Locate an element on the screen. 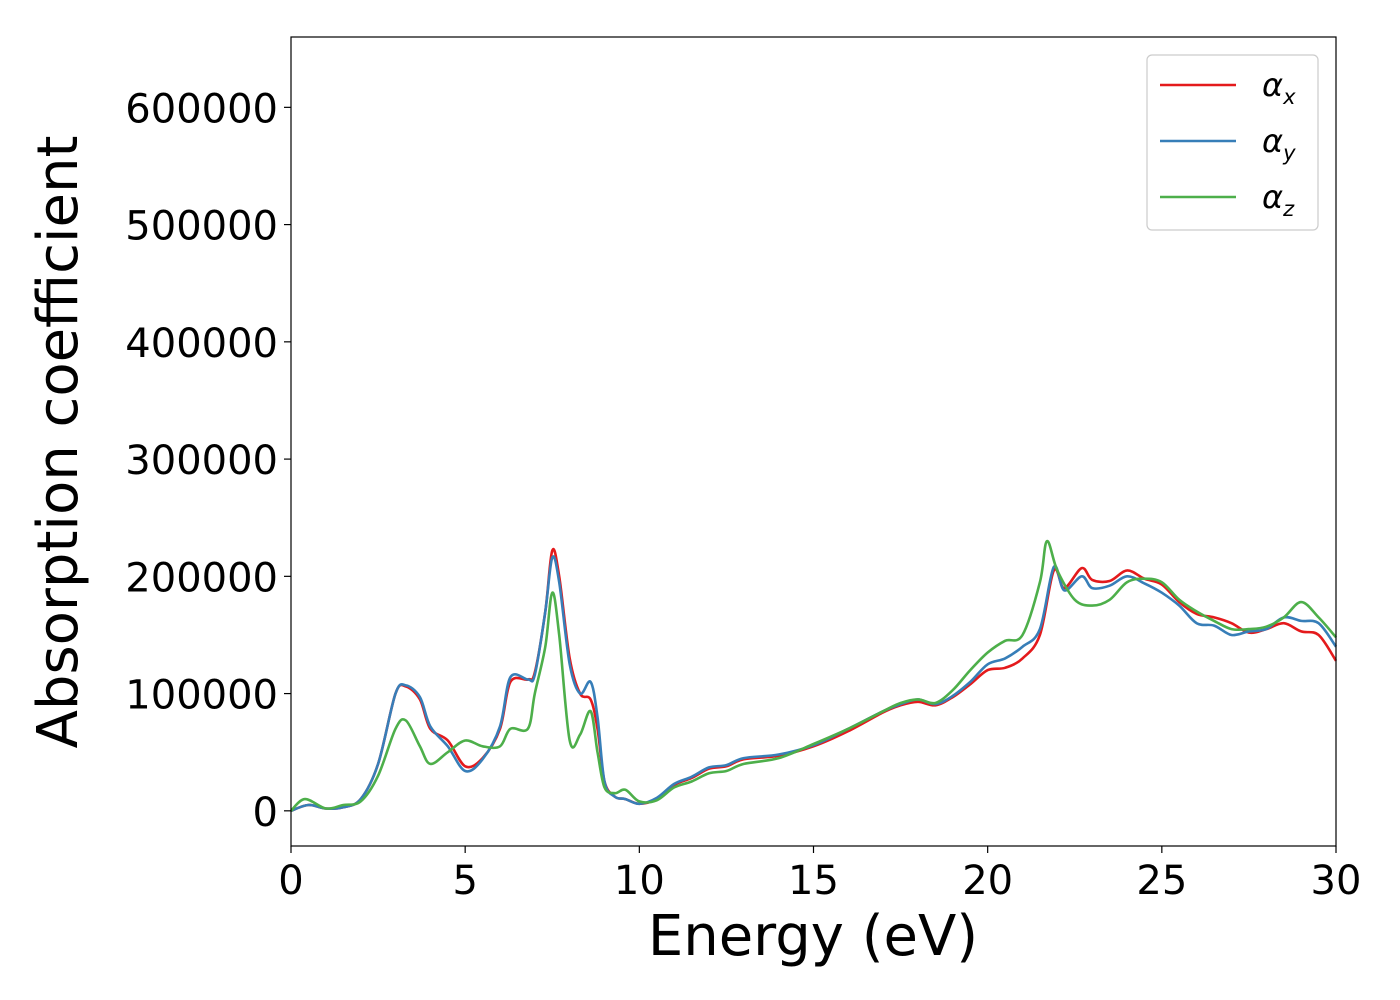  x-axis: 0 5 10 15 20 25 30 is located at coordinates (819, 875).